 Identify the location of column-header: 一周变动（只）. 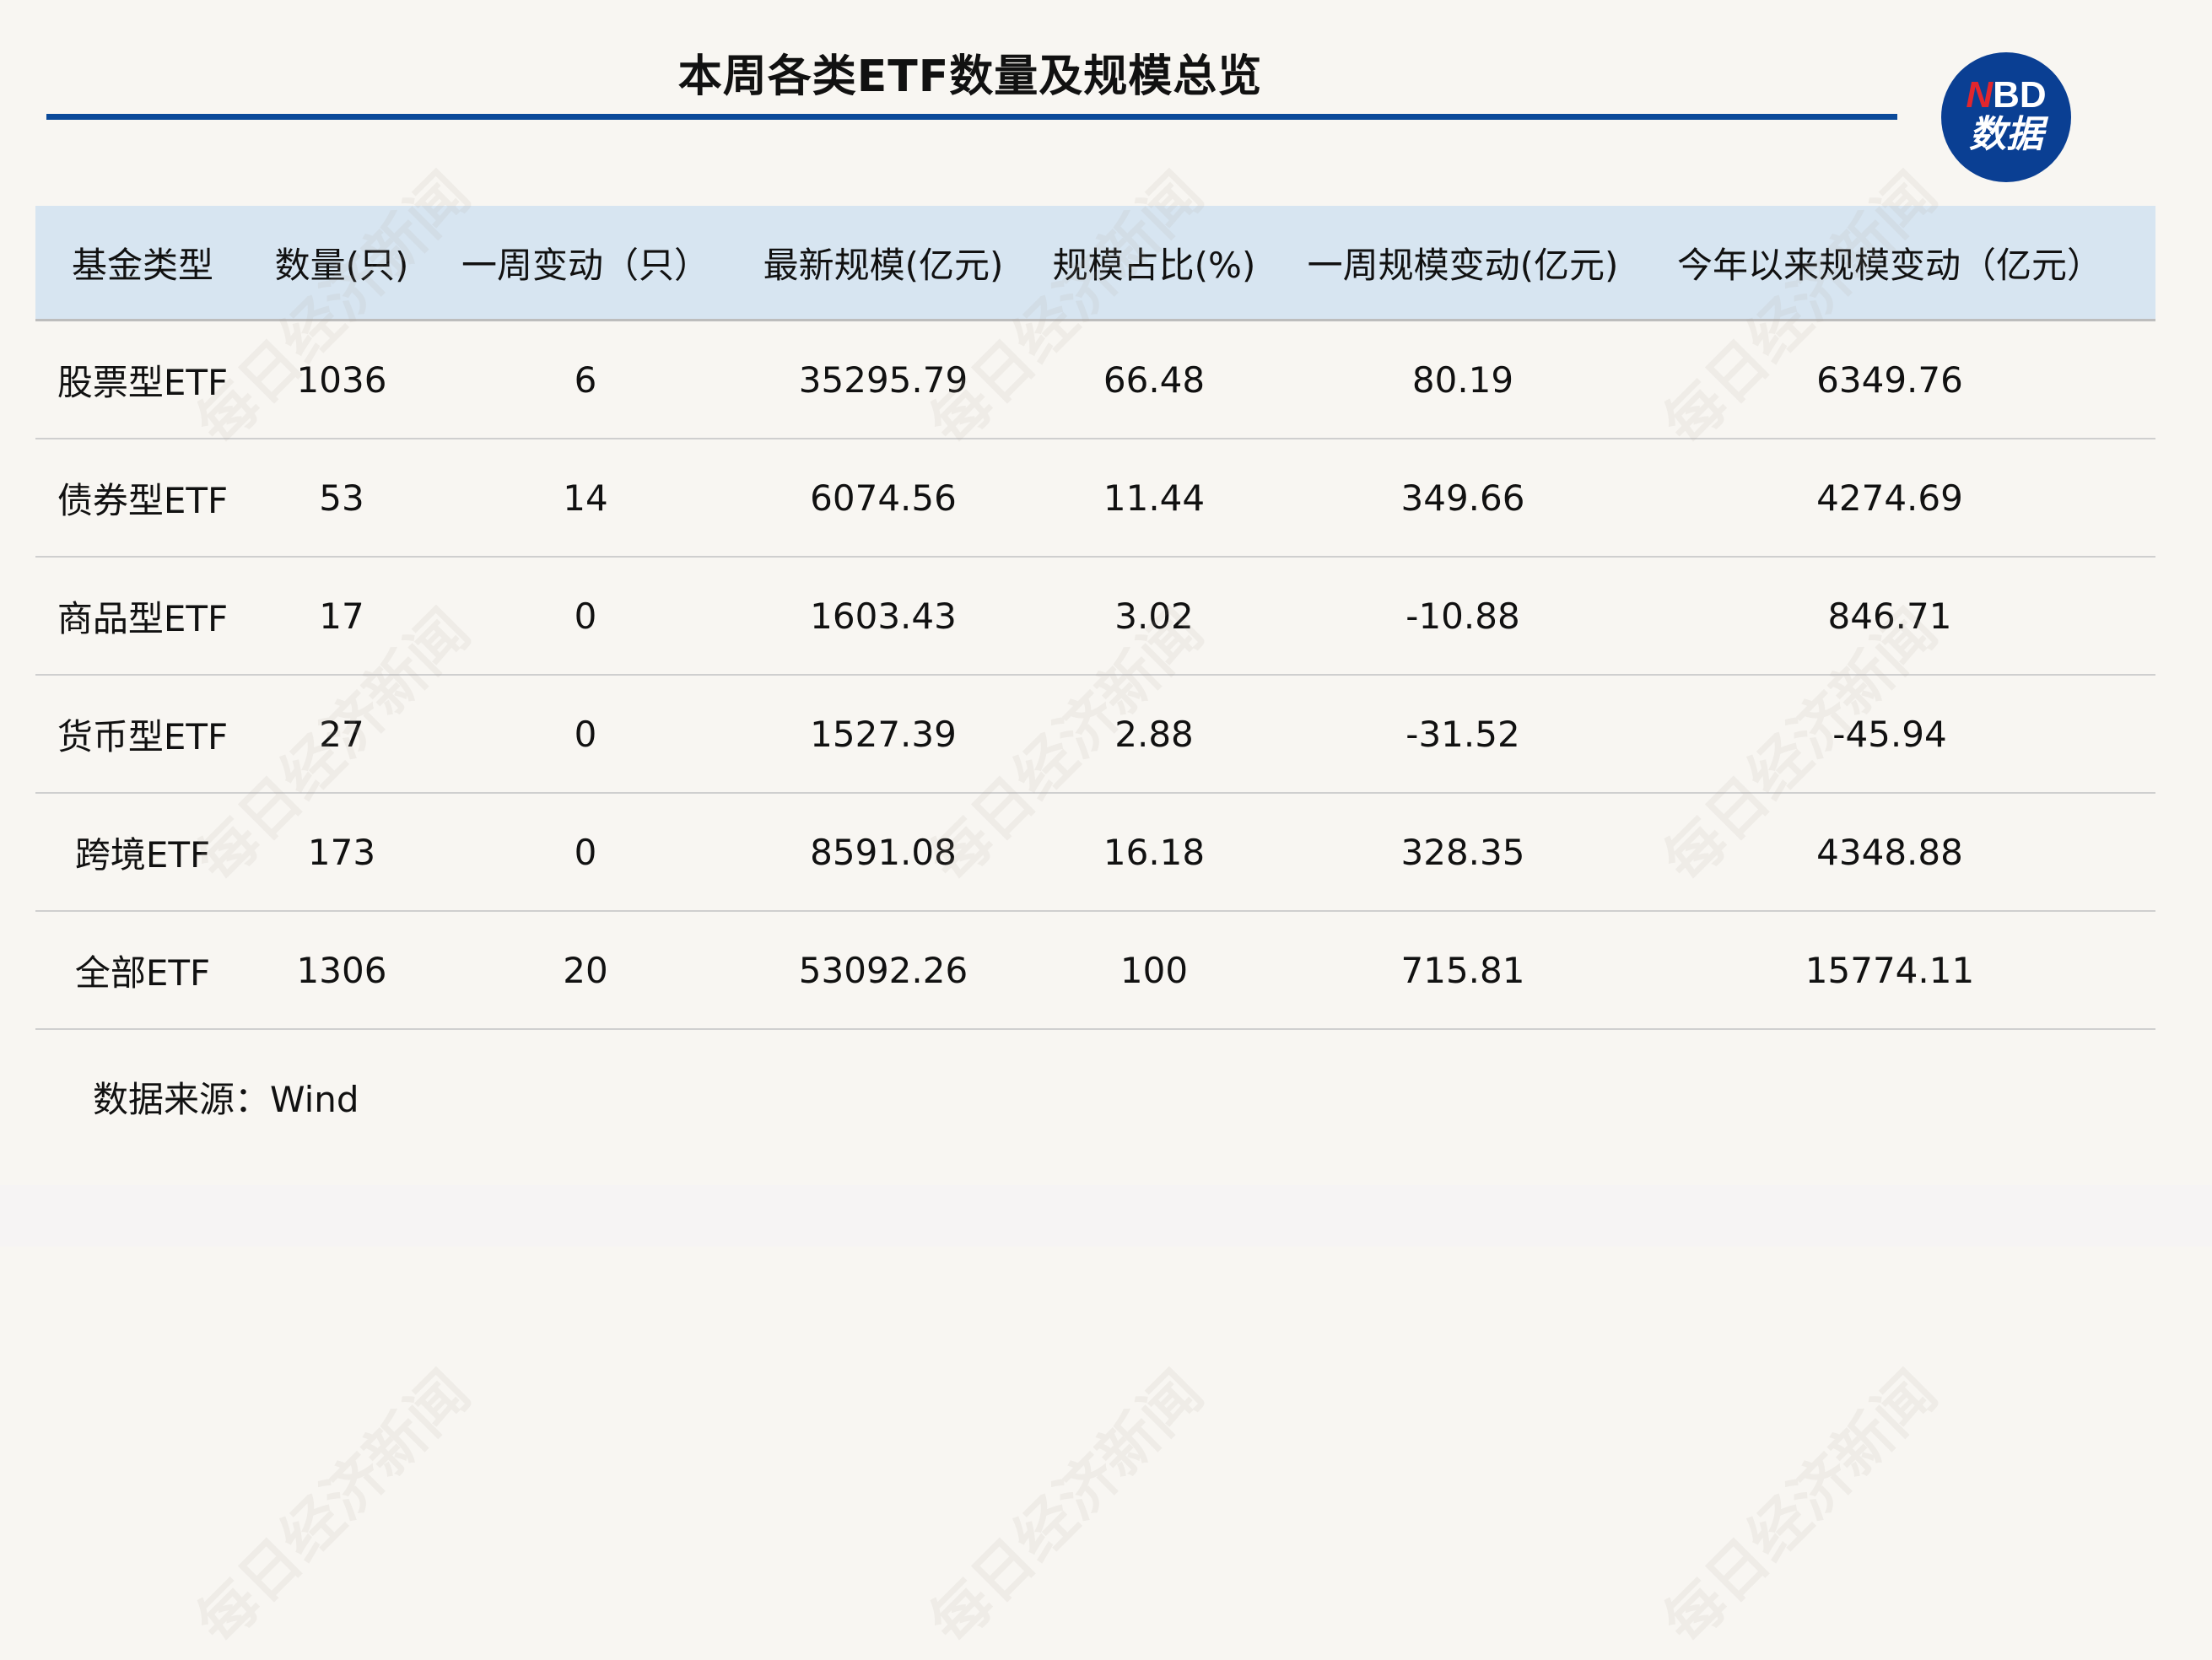
(585, 265).